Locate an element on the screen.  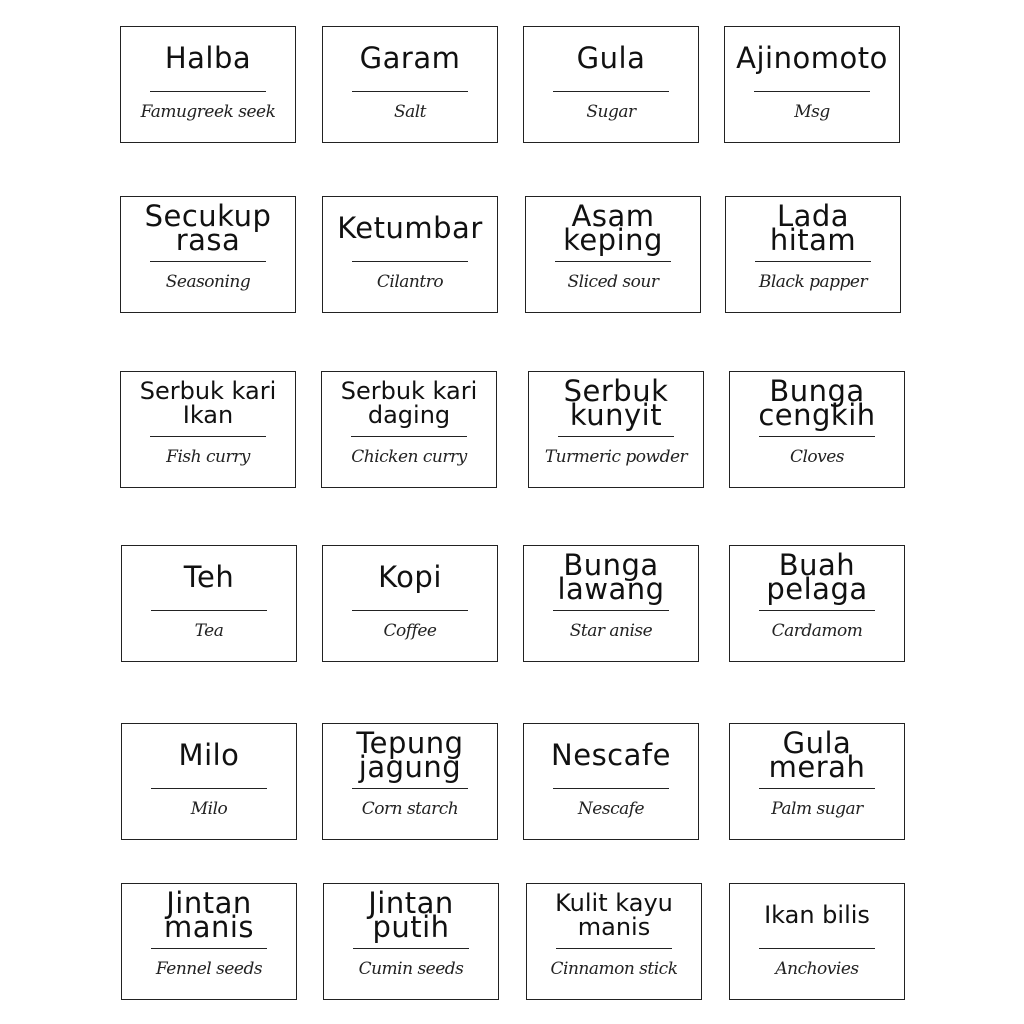
spice-label: Tepung jagung Corn starch is located at coordinates (410, 781).